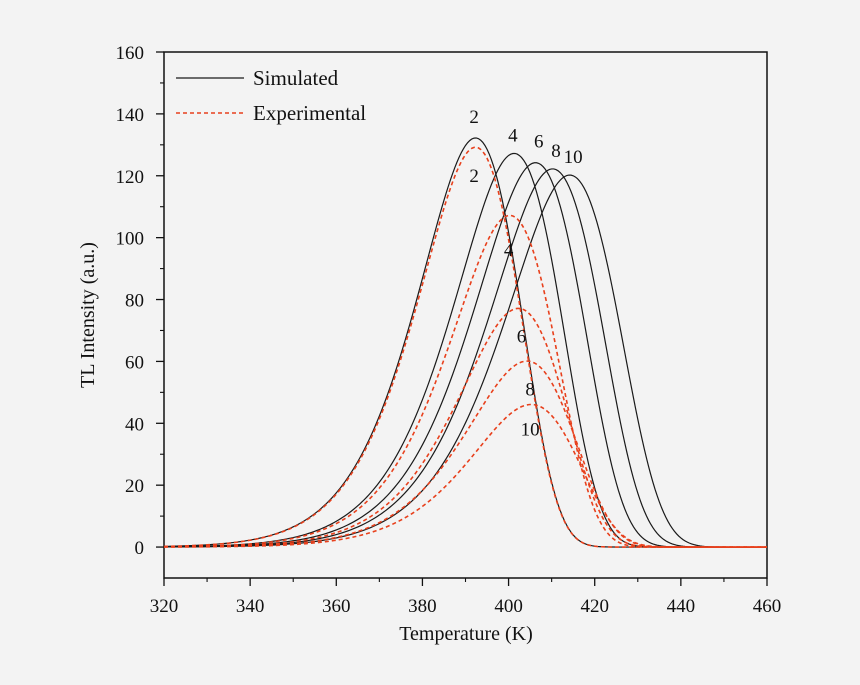  What do you see at coordinates (134, 301) in the screenshot?
I see `y-tick-label: 80` at bounding box center [134, 301].